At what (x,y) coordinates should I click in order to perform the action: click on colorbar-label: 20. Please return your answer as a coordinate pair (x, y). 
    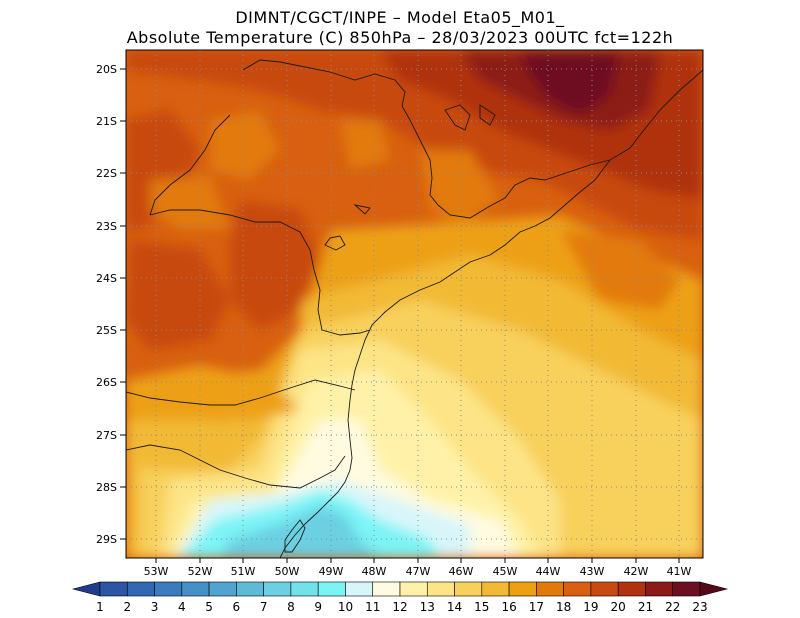
    Looking at the image, I should click on (618, 607).